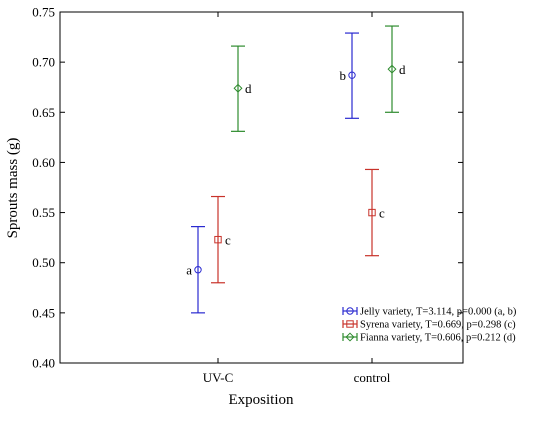 Image resolution: width=550 pixels, height=423 pixels. I want to click on y-tick-label: 0.75, so click(43, 12).